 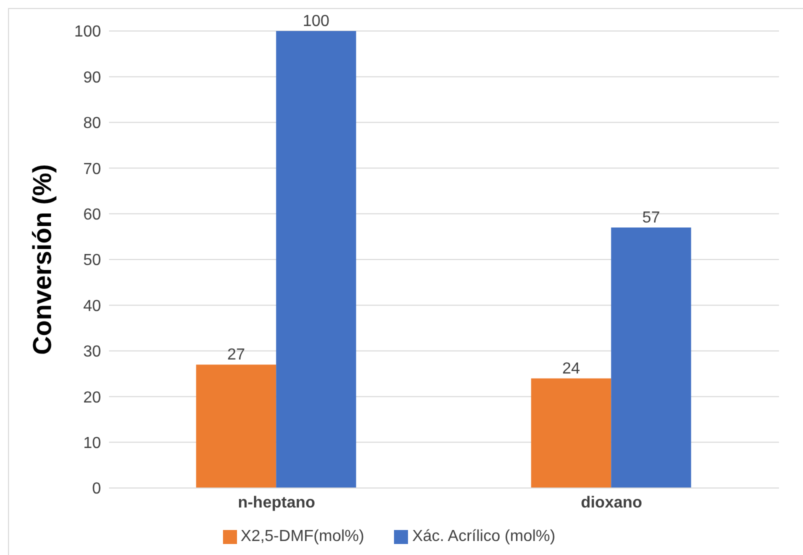 I want to click on legend-label: X2,5-DMF(mol%), so click(x=302, y=536).